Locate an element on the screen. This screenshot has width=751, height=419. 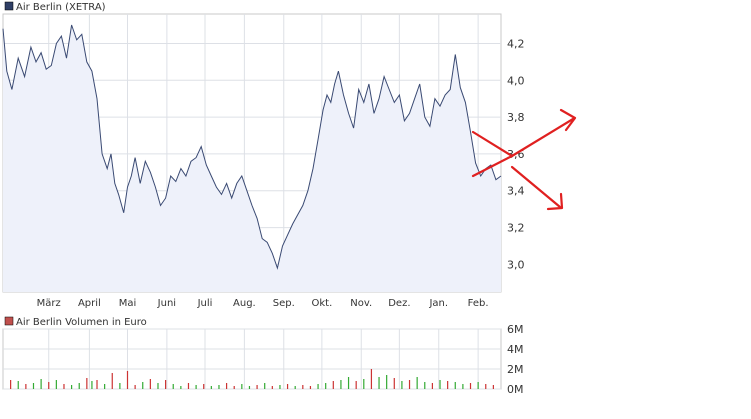
volume-panel: Air Berlin Volumen in Euro 0M 2M 4M 6M is located at coordinates (263, 356).